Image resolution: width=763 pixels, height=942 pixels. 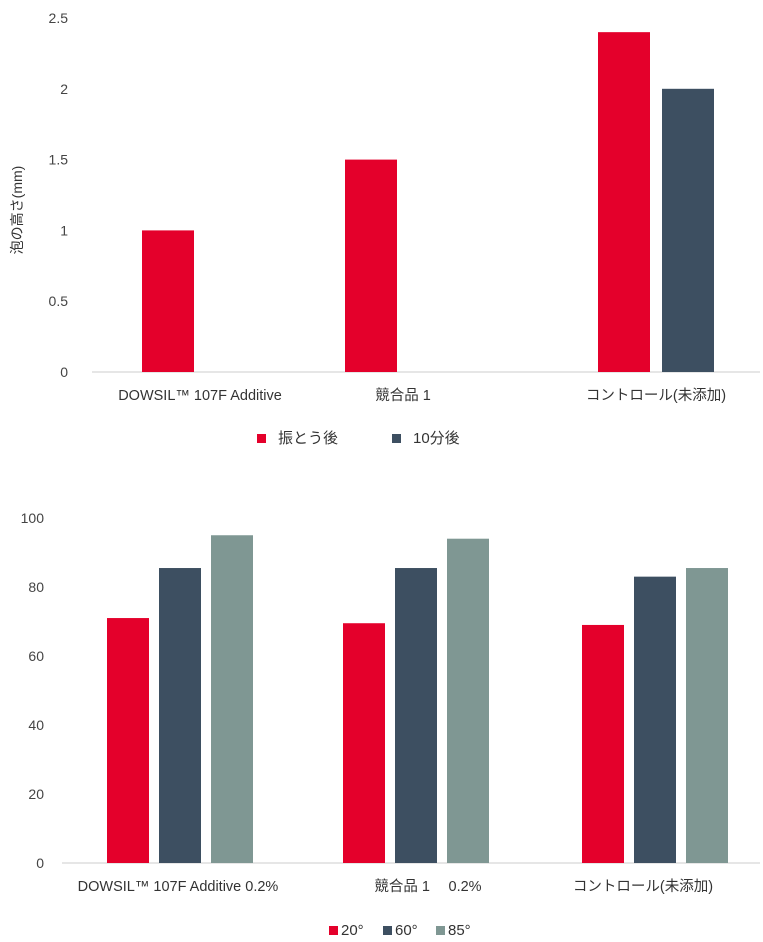 What do you see at coordinates (308, 438) in the screenshot?
I see `legend-label: 振とう後` at bounding box center [308, 438].